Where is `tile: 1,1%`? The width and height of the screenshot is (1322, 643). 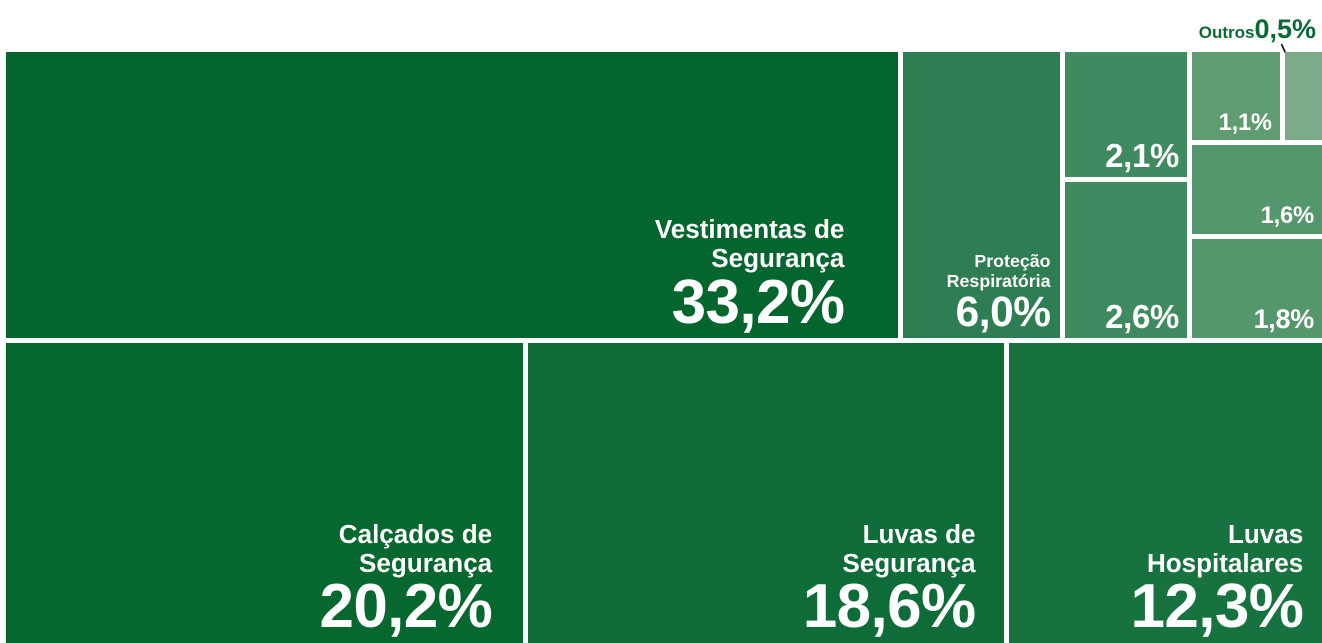 tile: 1,1% is located at coordinates (1235, 96).